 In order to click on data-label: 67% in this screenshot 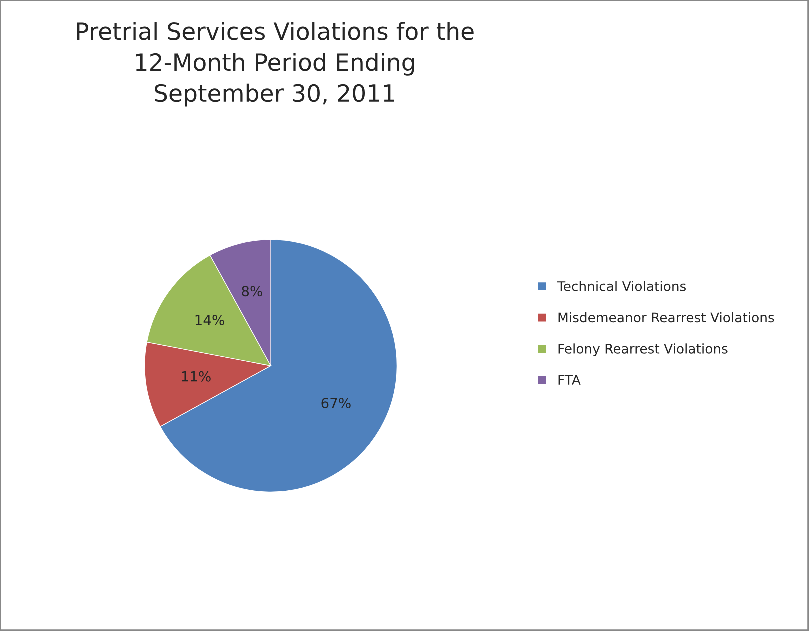, I will do `click(336, 403)`.